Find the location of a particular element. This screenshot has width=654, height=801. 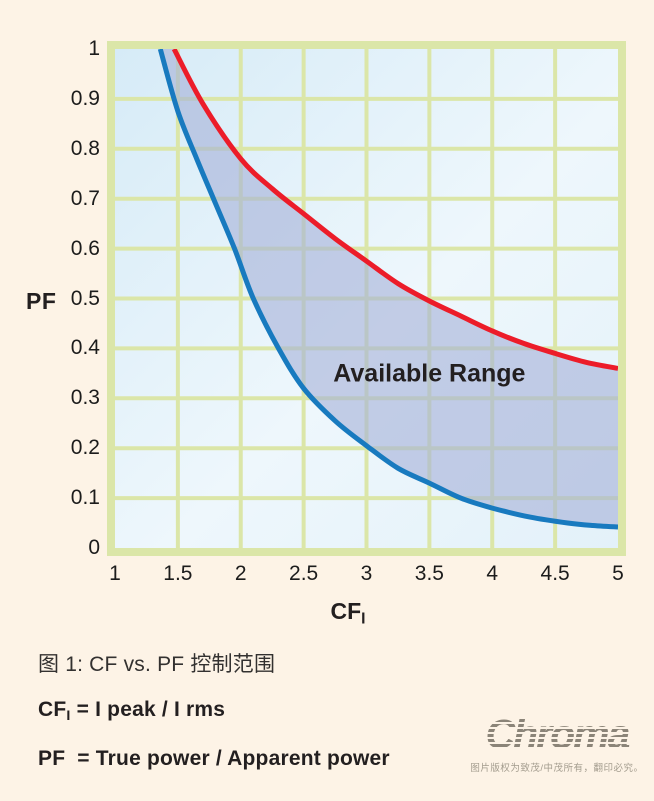

y-tick-label: 0.3 is located at coordinates (85, 398).